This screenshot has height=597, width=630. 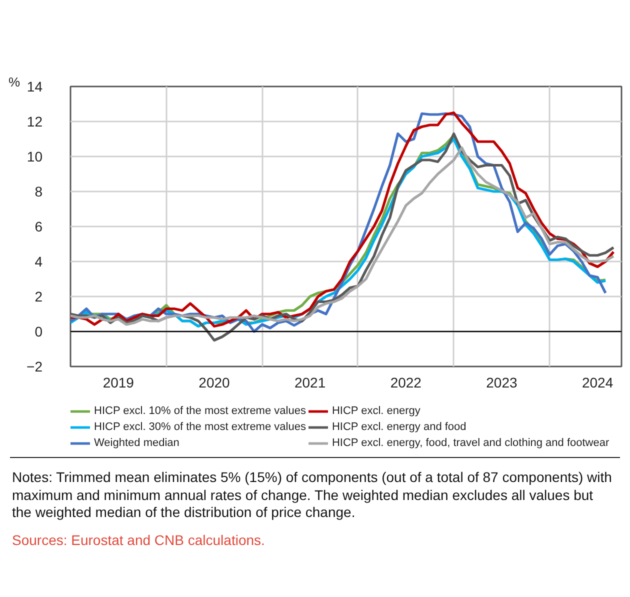 What do you see at coordinates (34, 122) in the screenshot?
I see `y-tick-label: 12` at bounding box center [34, 122].